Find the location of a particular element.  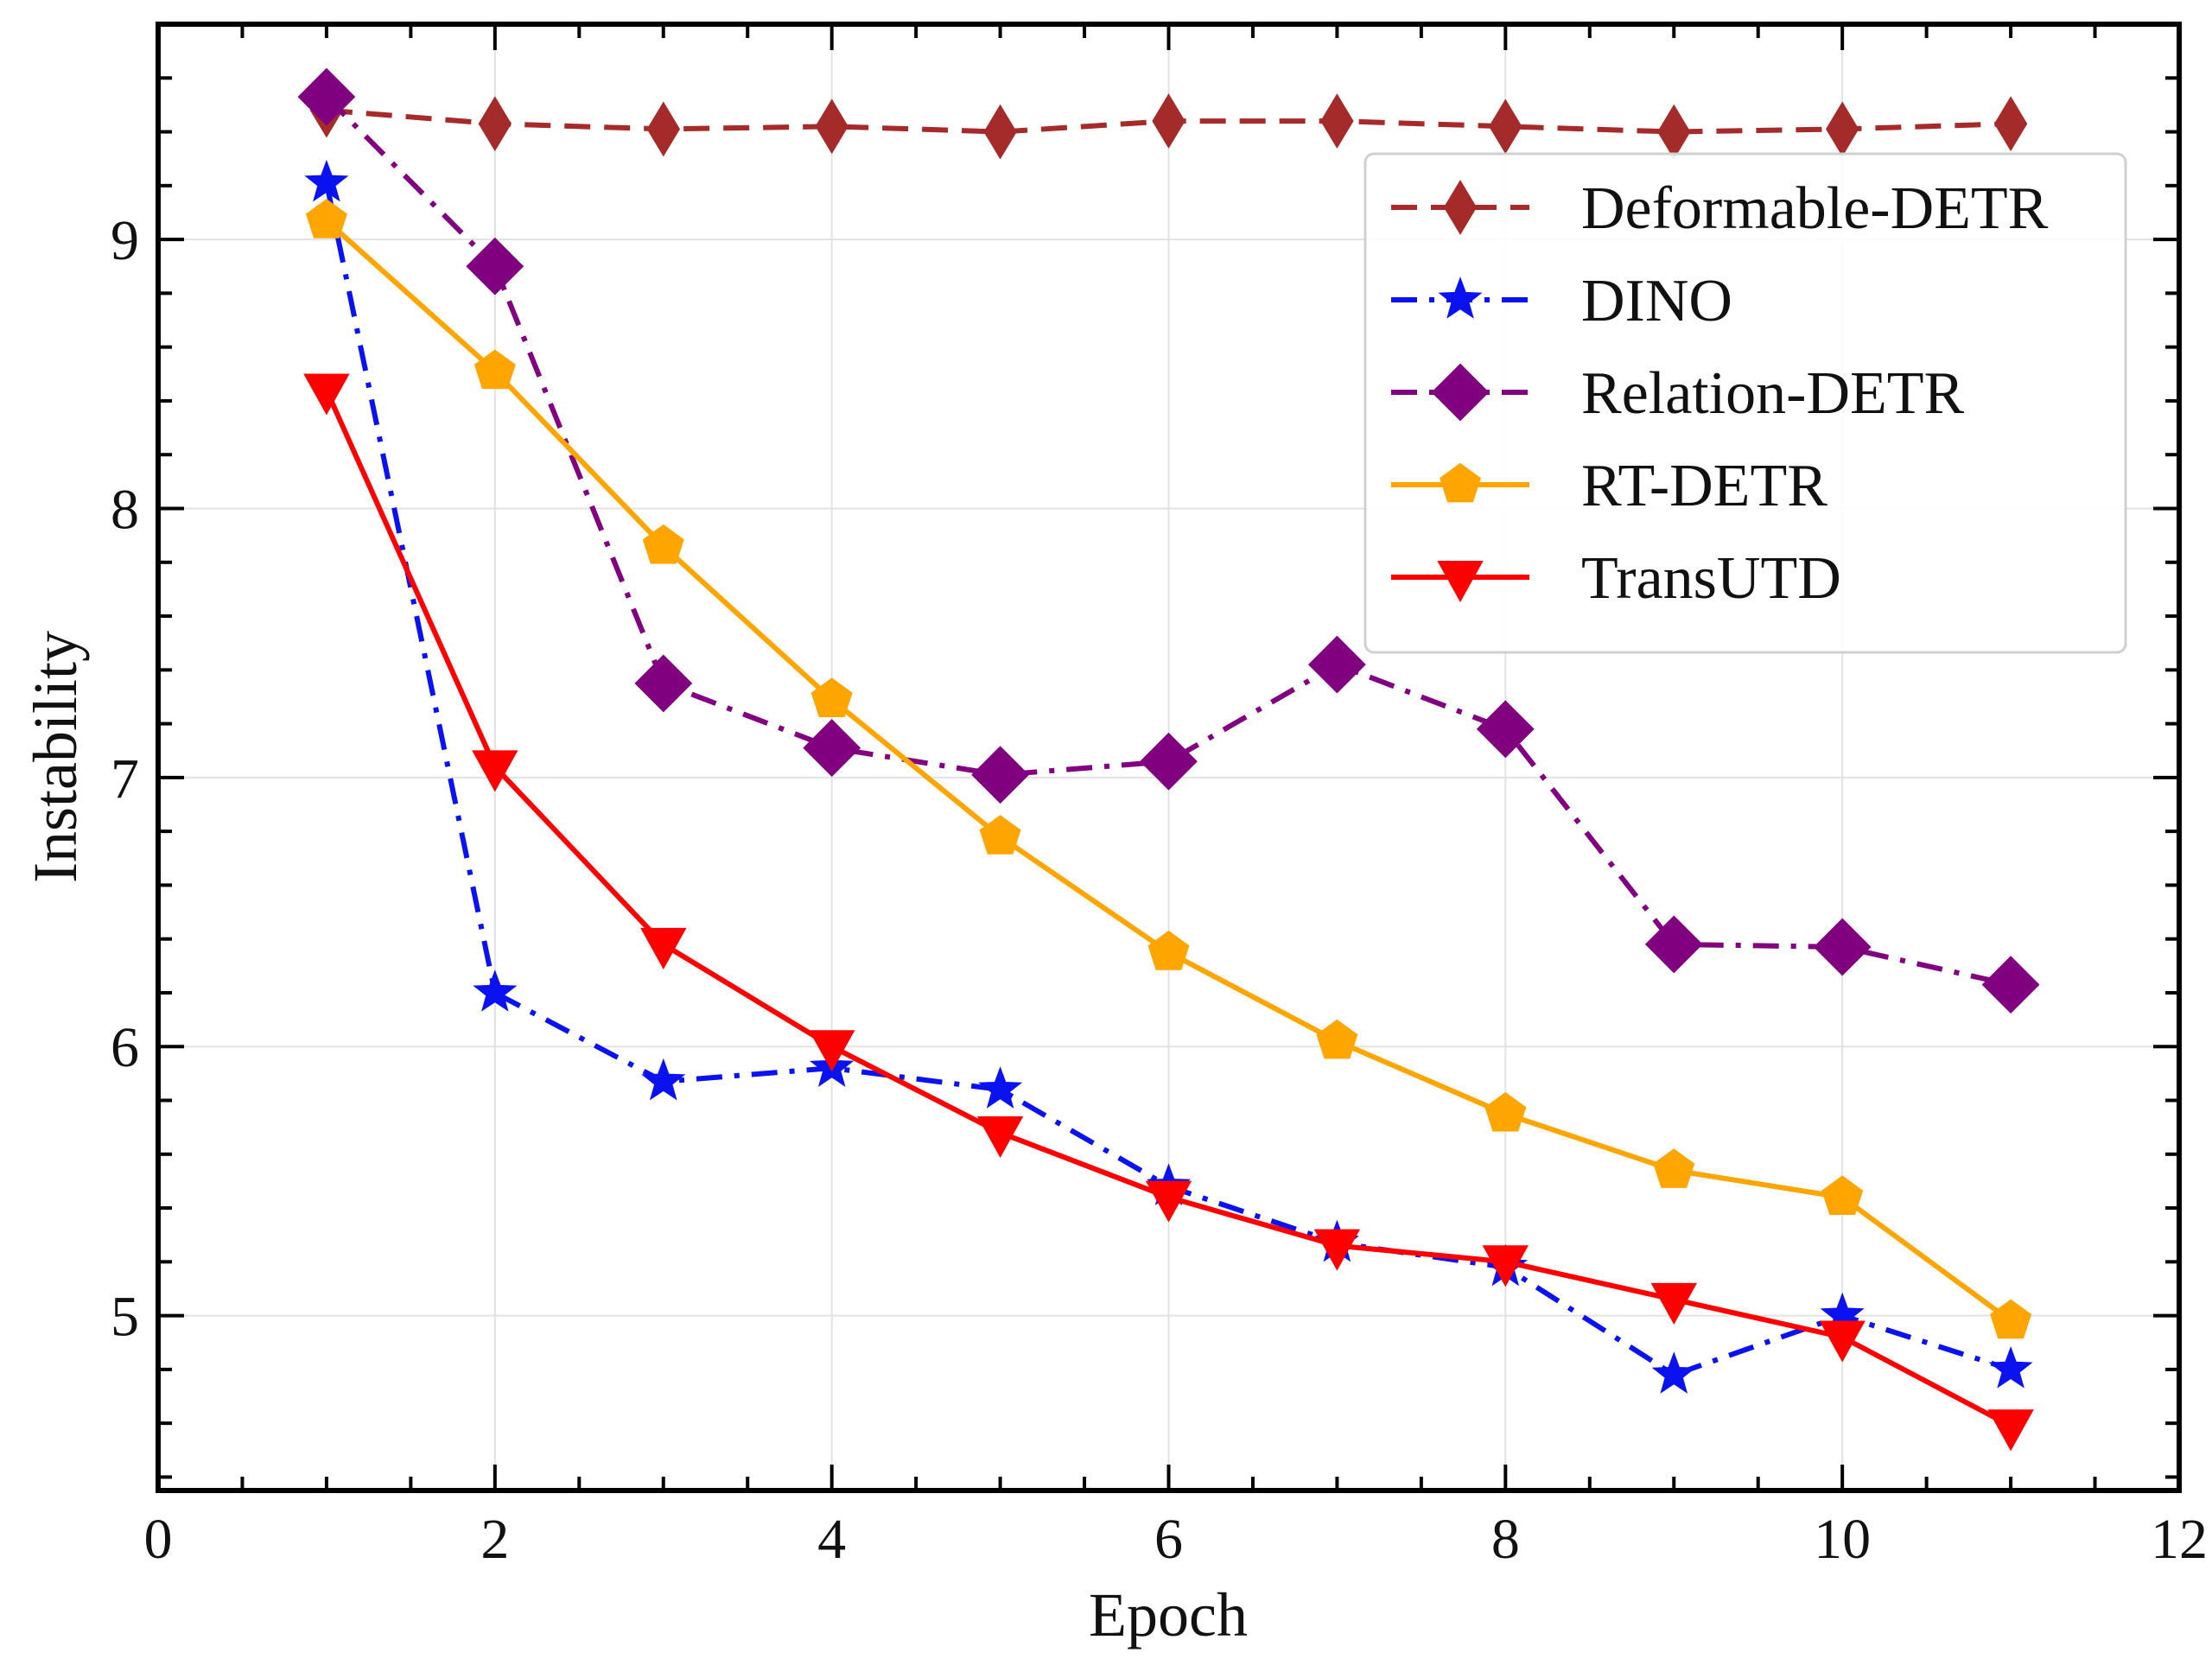

legend-label-transutd: TransUTD is located at coordinates (1711, 578).